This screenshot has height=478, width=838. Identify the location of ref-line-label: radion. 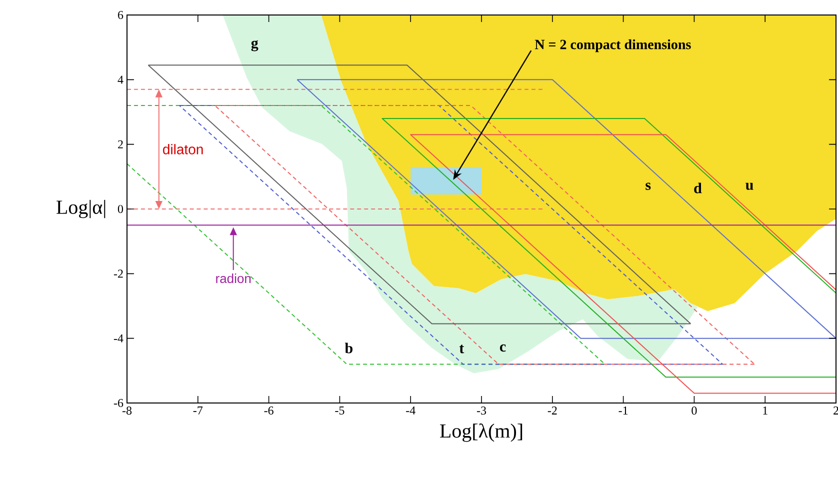
(233, 279).